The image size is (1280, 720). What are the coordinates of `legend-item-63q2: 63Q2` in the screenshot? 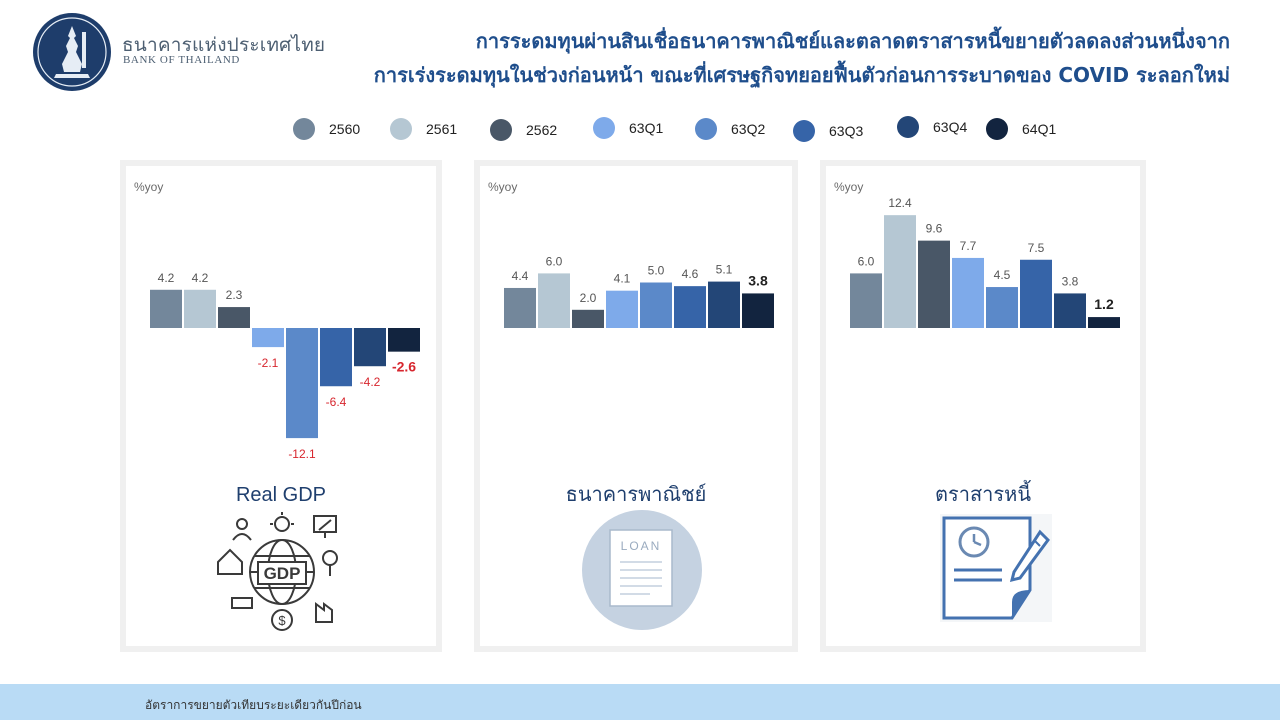 It's located at (730, 129).